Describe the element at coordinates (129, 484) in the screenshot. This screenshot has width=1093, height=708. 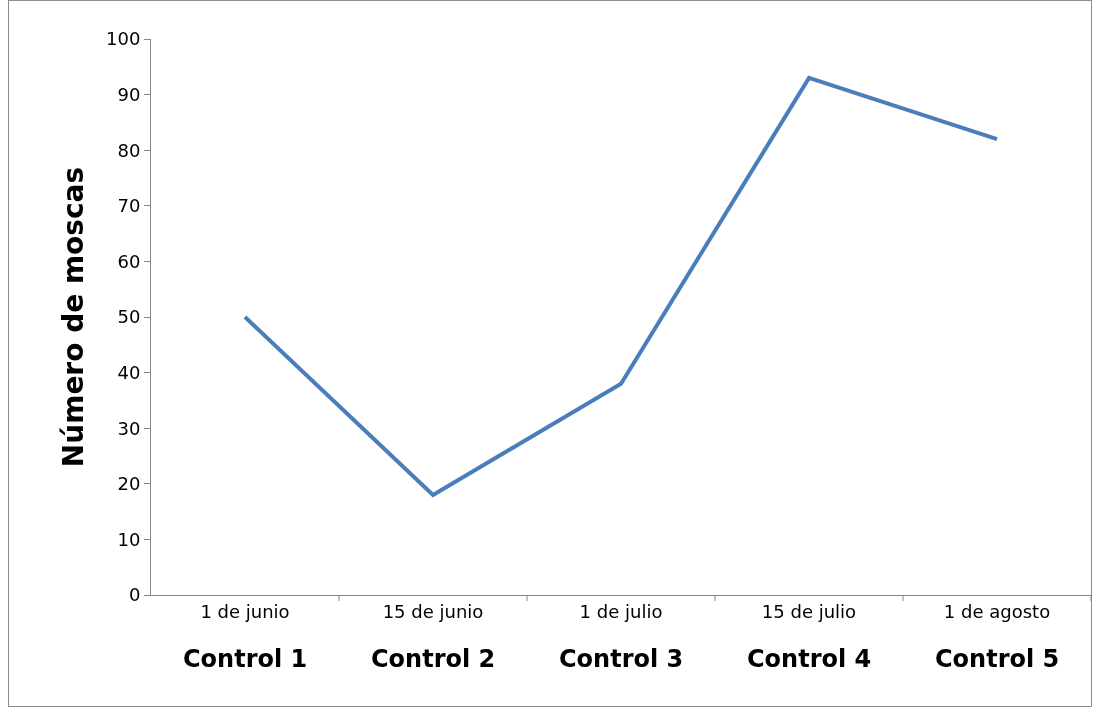
I see `y-tick-label: 20` at that location.